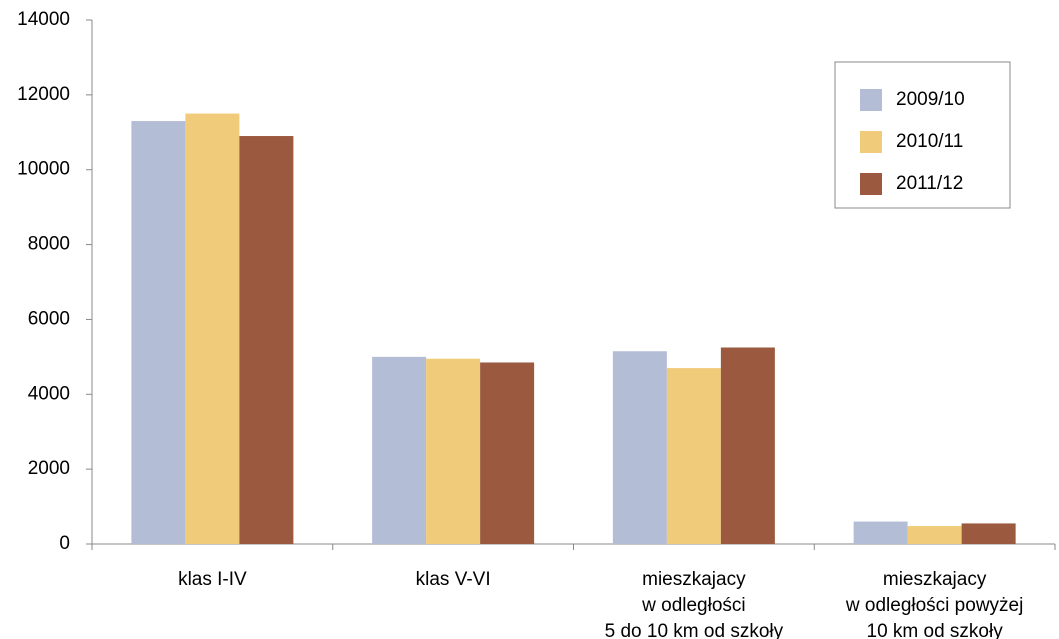 The width and height of the screenshot is (1059, 639). I want to click on y-tick-label: 6000, so click(49, 318).